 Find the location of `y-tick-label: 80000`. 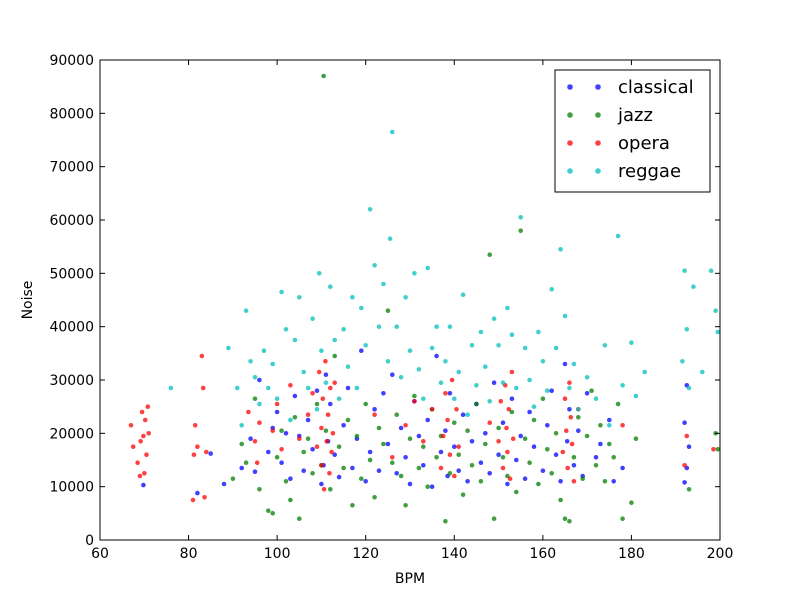

y-tick-label: 80000 is located at coordinates (71, 114).